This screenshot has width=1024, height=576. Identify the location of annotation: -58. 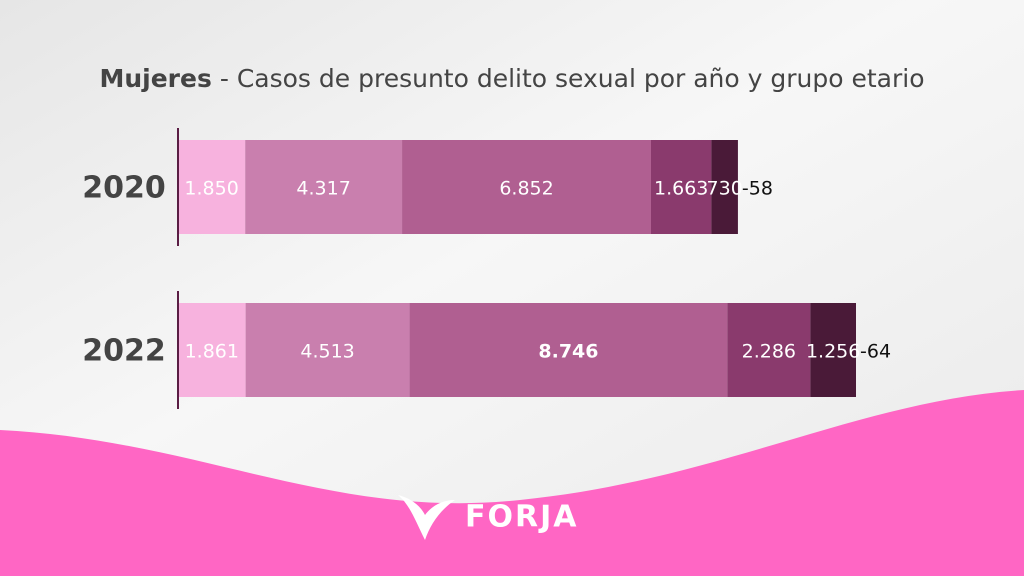
(757, 189).